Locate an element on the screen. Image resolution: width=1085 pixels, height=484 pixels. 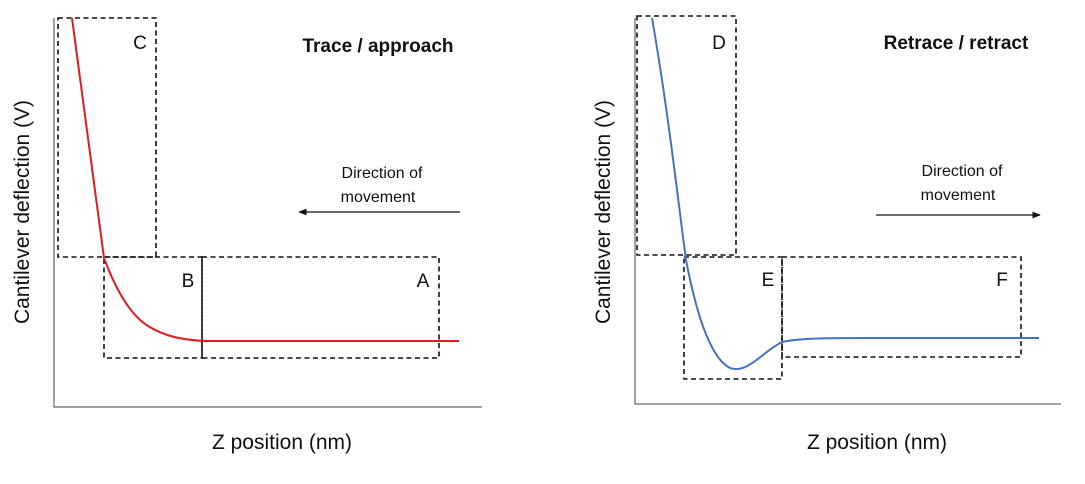
left-direction-label-line1: Direction of is located at coordinates (382, 173).